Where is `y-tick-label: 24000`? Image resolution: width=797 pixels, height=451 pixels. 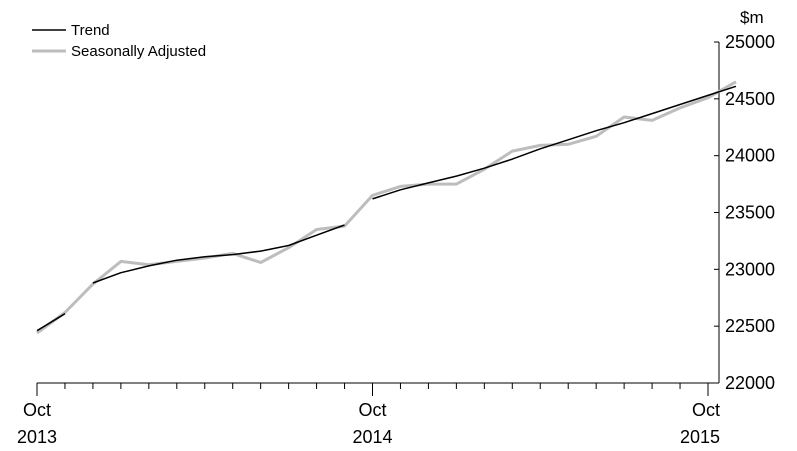
y-tick-label: 24000 is located at coordinates (750, 156).